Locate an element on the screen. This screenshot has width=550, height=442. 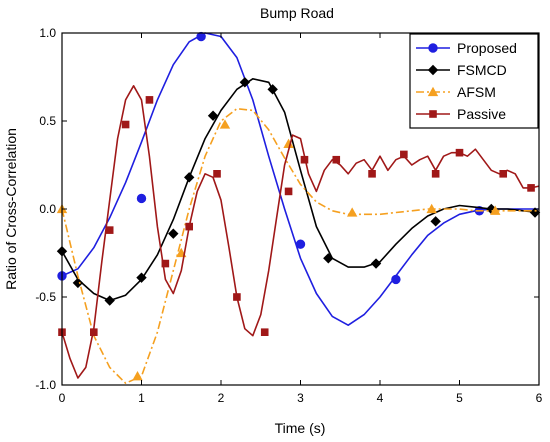
x-tick-label-2: 2 is located at coordinates (221, 398).